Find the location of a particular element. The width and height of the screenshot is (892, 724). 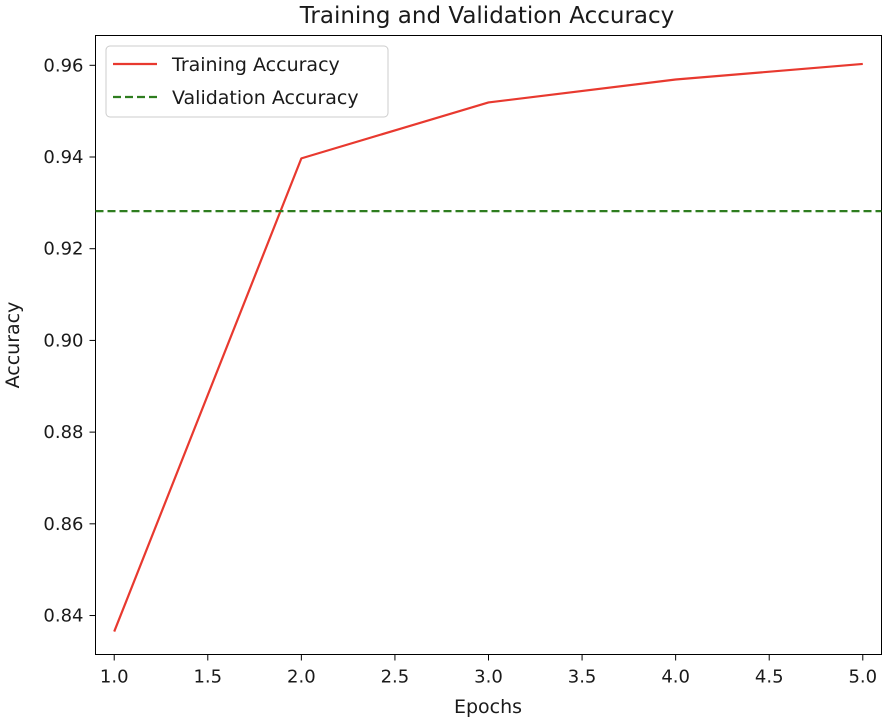

x-tick-label: 5.0 is located at coordinates (862, 677).